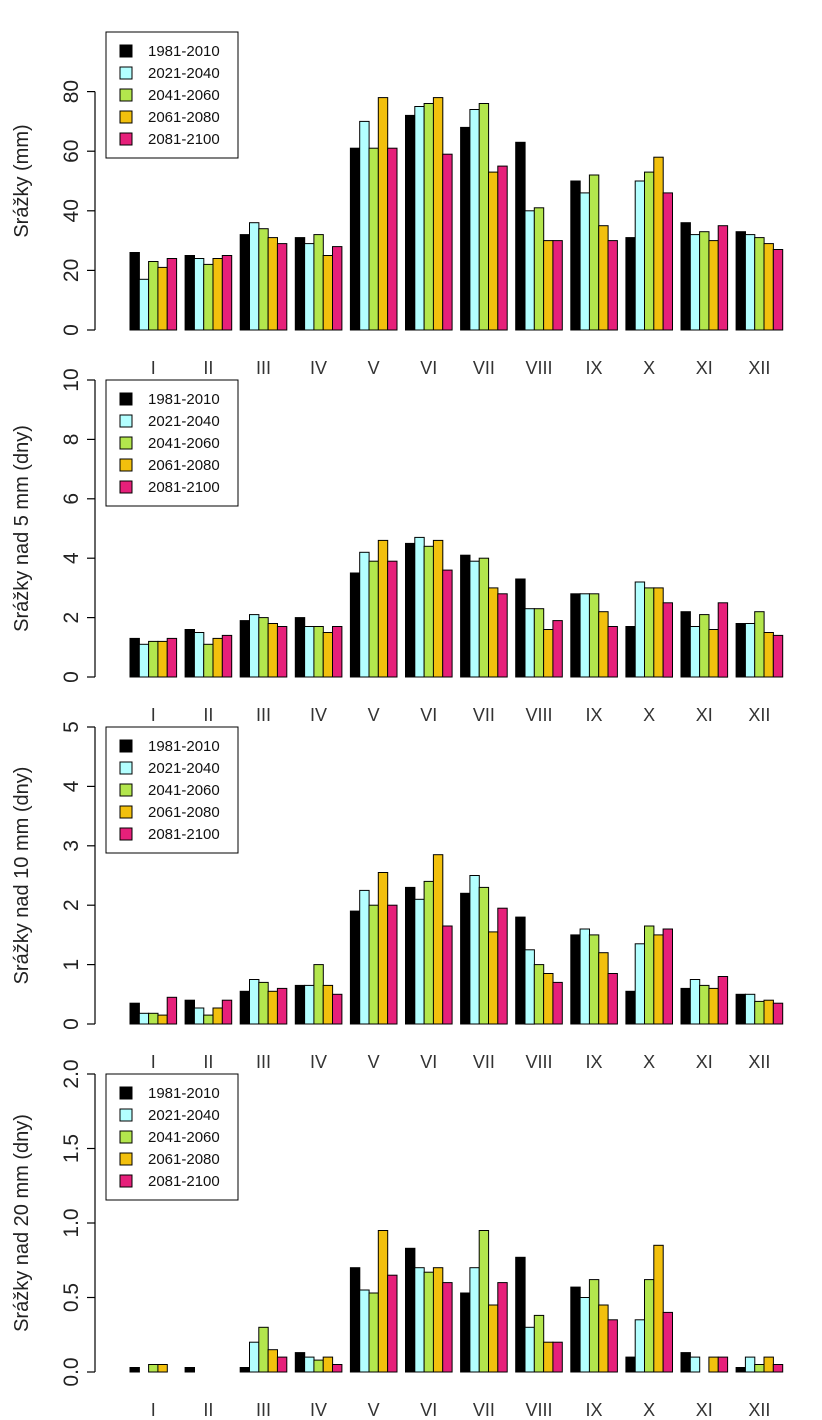 Image resolution: width=822 pixels, height=1420 pixels. What do you see at coordinates (309, 1004) in the screenshot?
I see `bar-IV-2021-2040` at bounding box center [309, 1004].